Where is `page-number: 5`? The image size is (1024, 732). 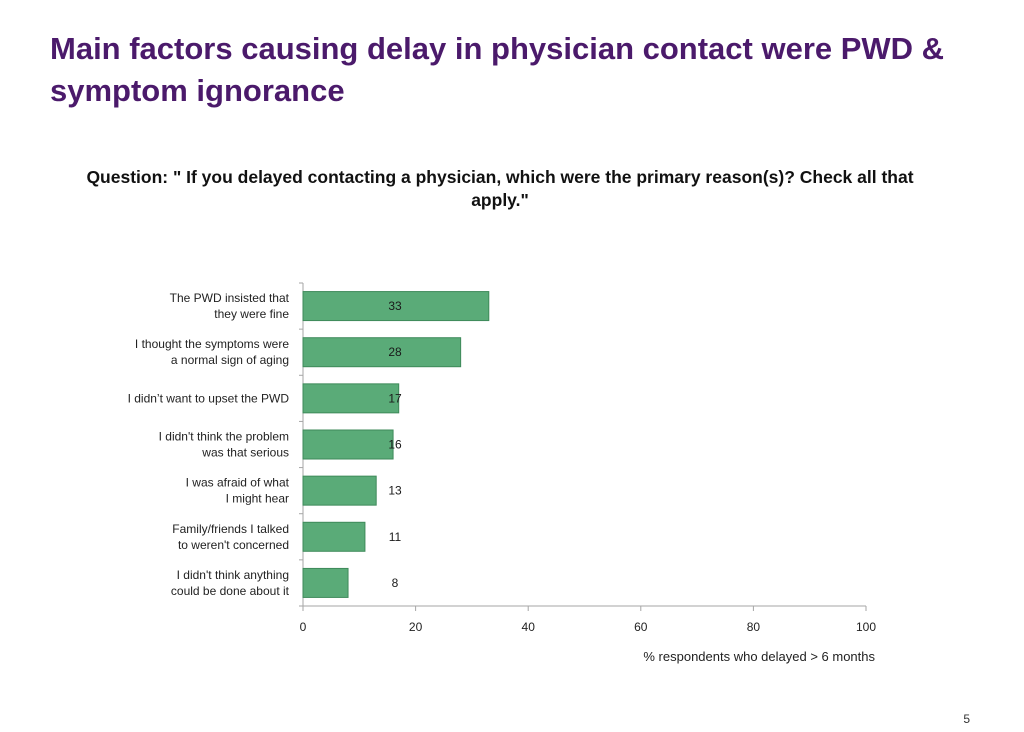
page-number: 5 is located at coordinates (966, 719).